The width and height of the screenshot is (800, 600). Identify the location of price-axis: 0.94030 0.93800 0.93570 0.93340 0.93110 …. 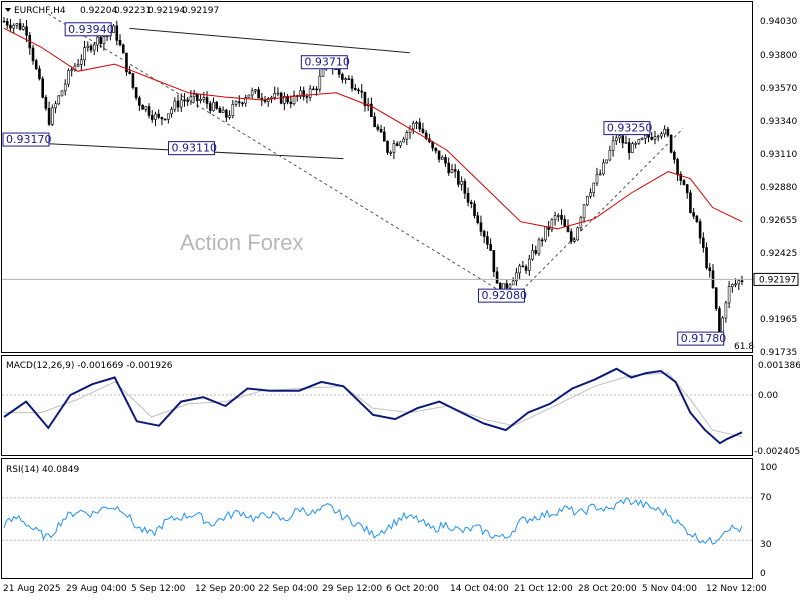
(778, 187).